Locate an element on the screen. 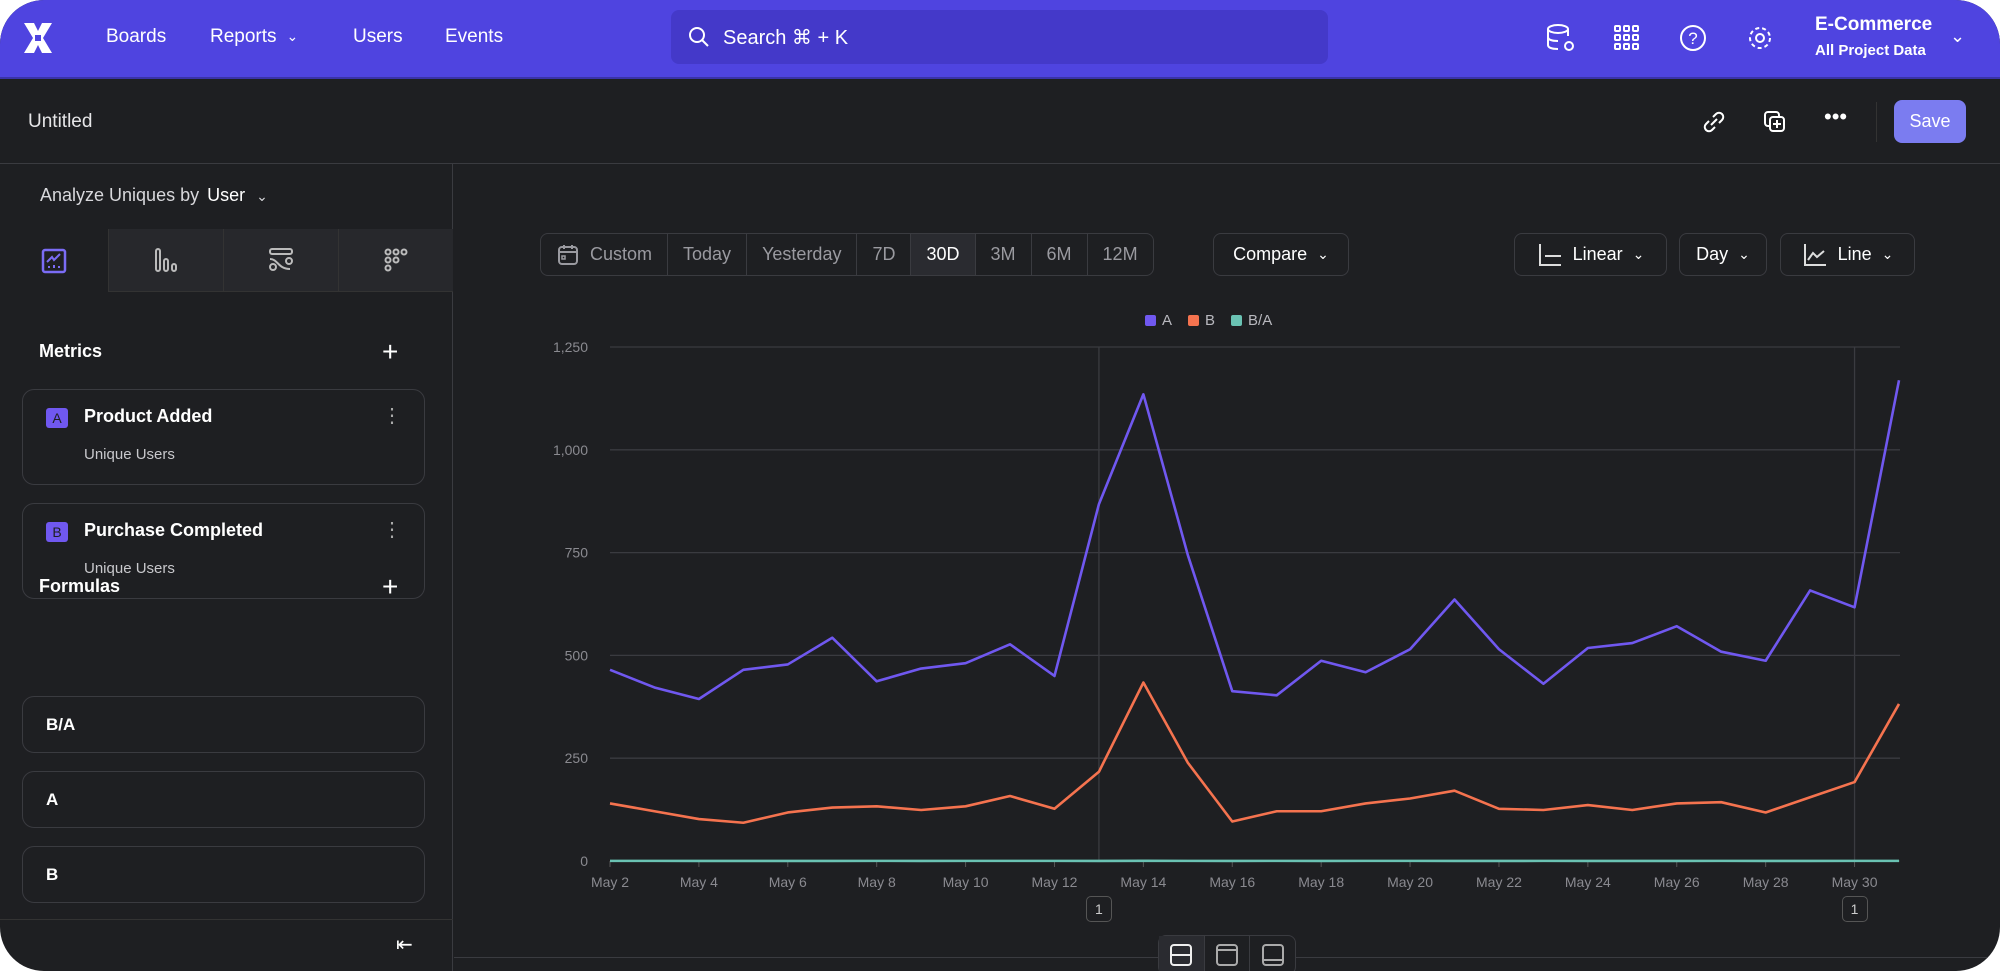 The width and height of the screenshot is (2000, 971). add-metric-button: + is located at coordinates (390, 351).